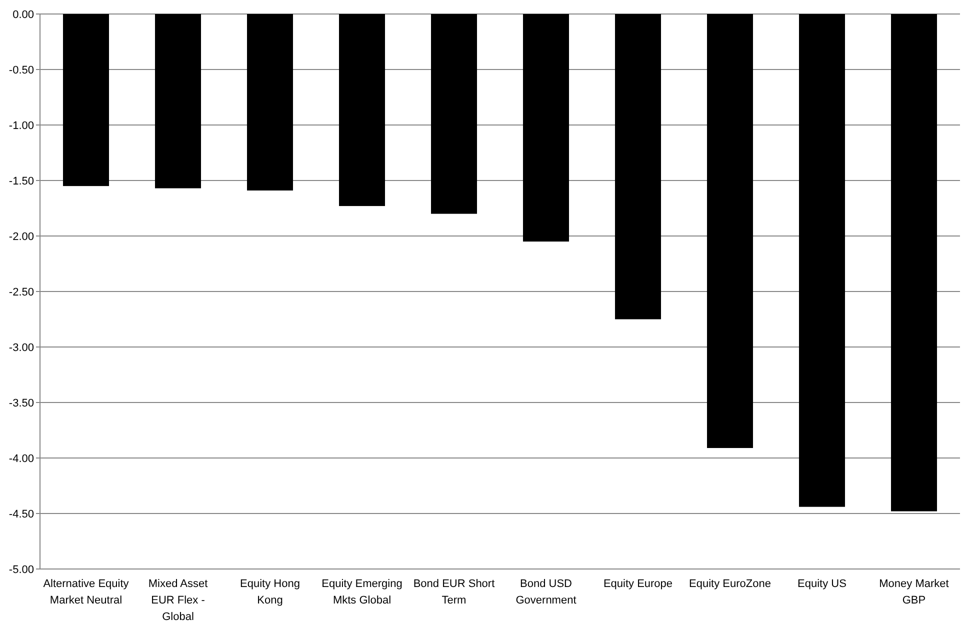 The height and width of the screenshot is (636, 975). I want to click on y-tick-label: -1.50, so click(21, 181).